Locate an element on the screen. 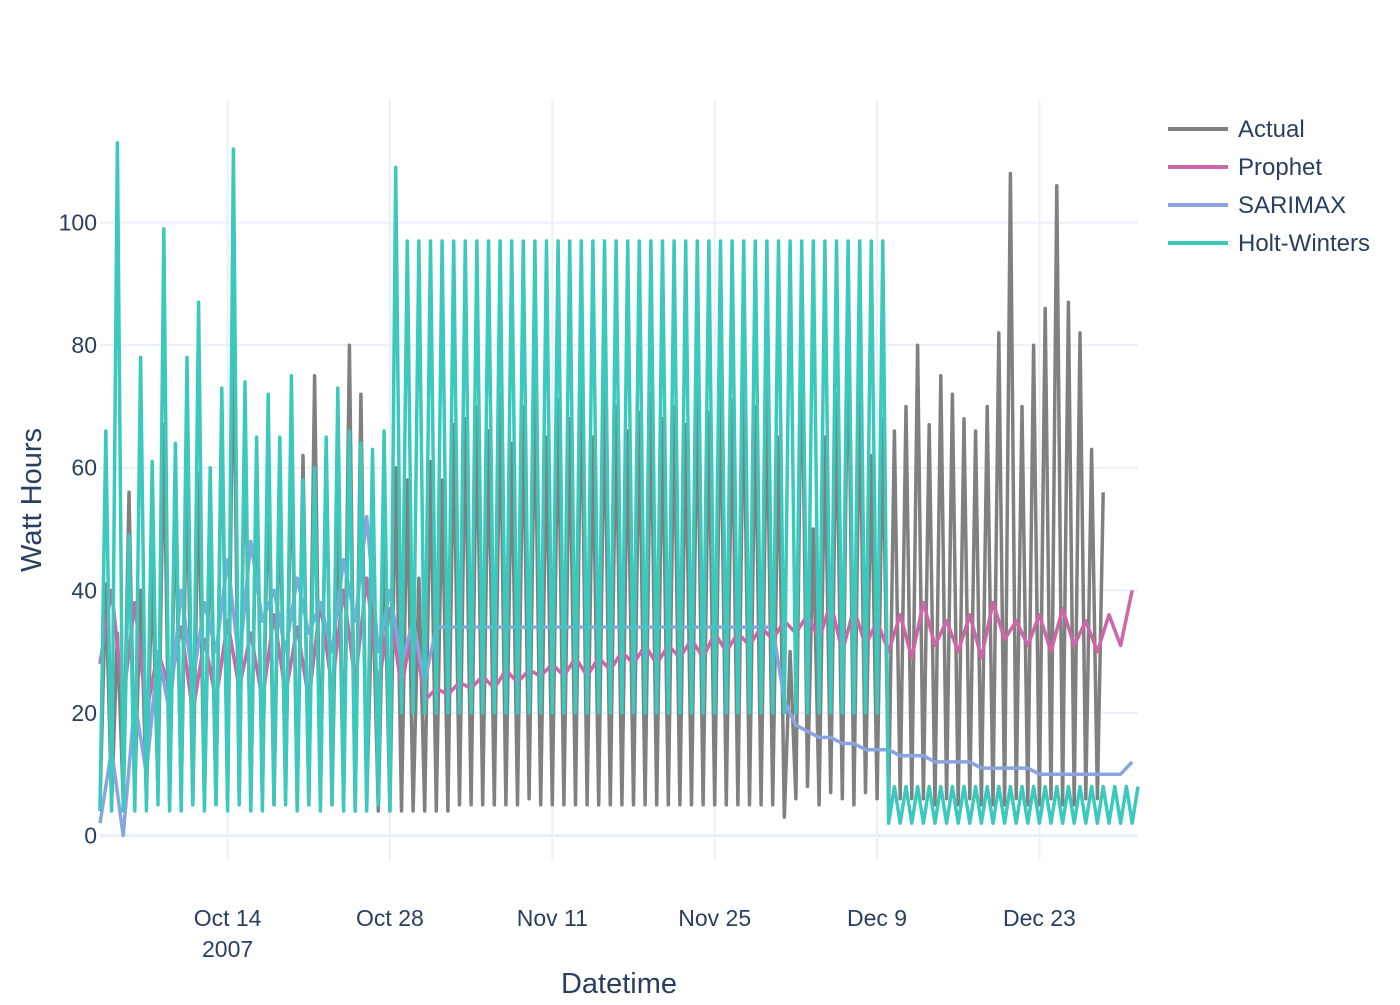  legend-item-sarimax: SARIMAX is located at coordinates (1257, 205).